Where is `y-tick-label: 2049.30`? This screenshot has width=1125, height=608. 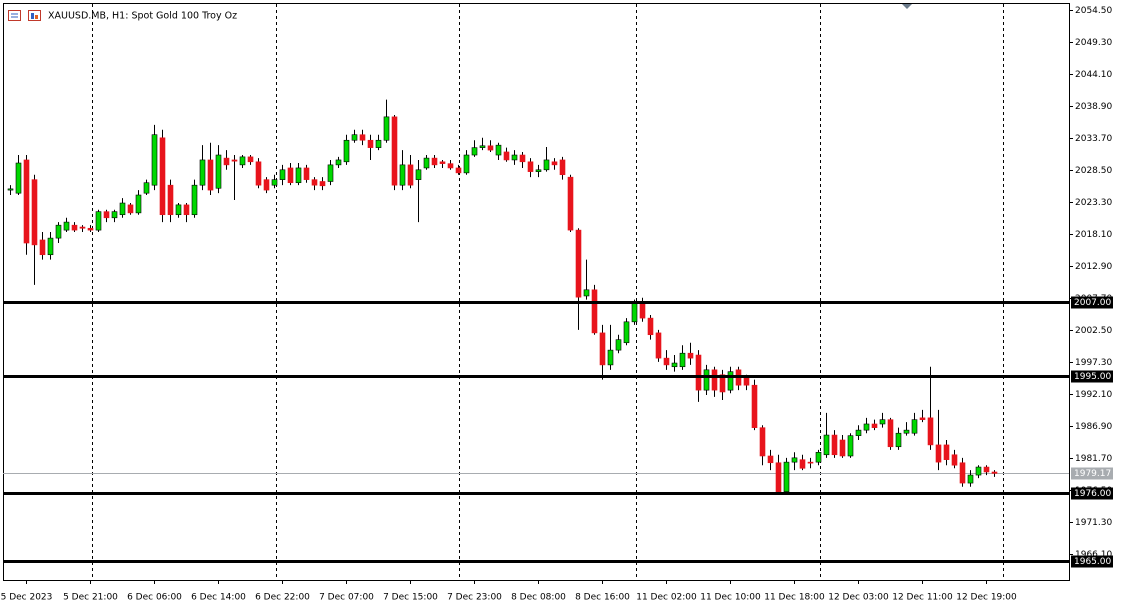
y-tick-label: 2049.30 is located at coordinates (1093, 43).